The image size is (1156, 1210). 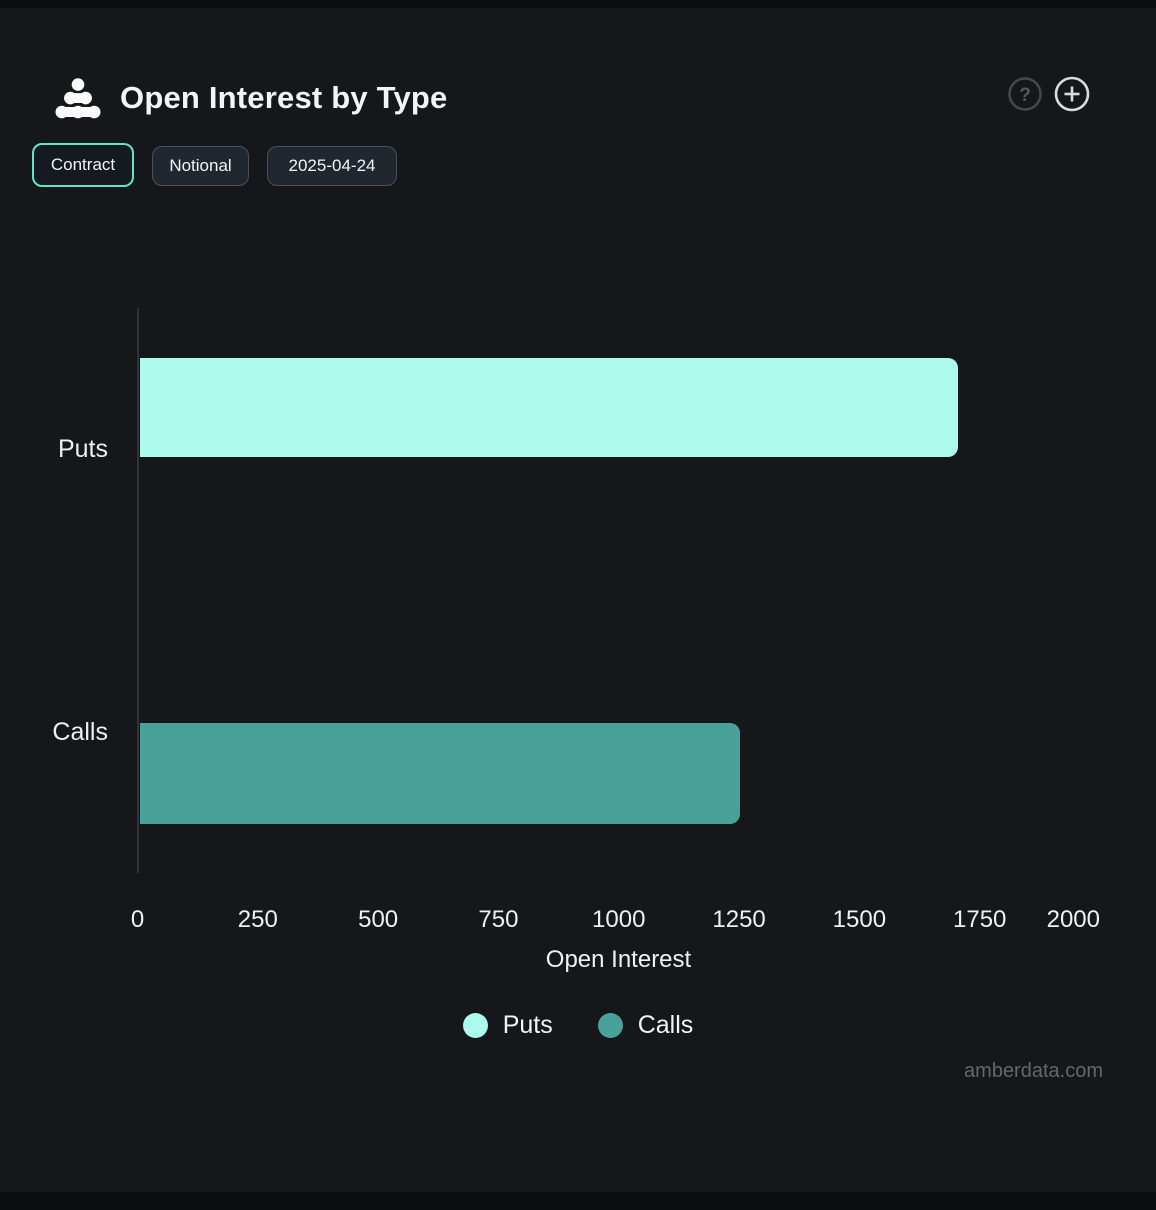 What do you see at coordinates (138, 590) in the screenshot?
I see `y-axis-line` at bounding box center [138, 590].